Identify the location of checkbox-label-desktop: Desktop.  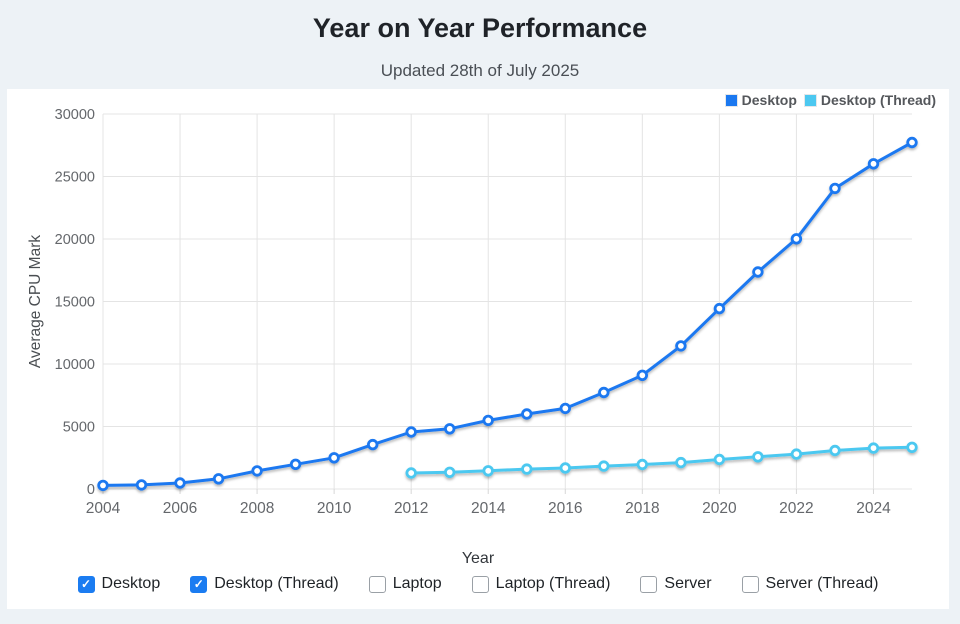
(131, 583).